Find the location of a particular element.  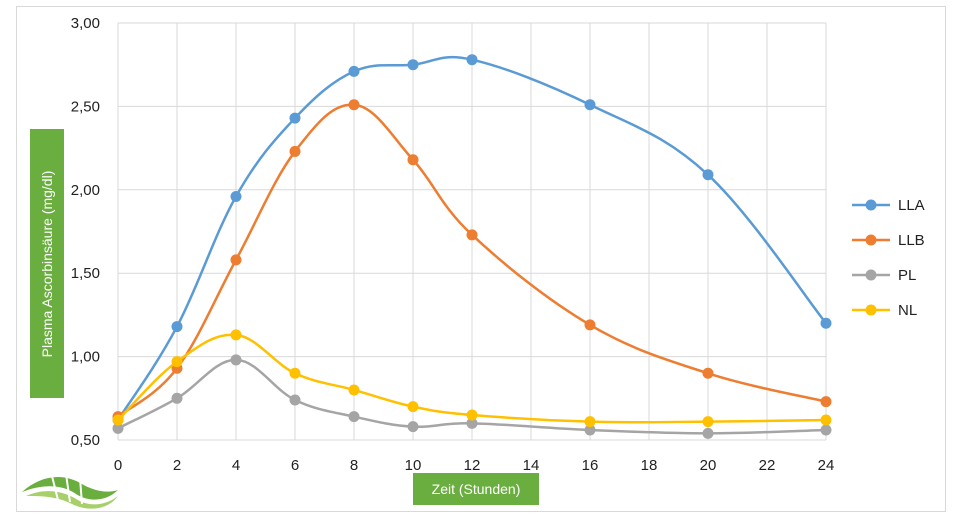

legend-label: LLA is located at coordinates (911, 205).